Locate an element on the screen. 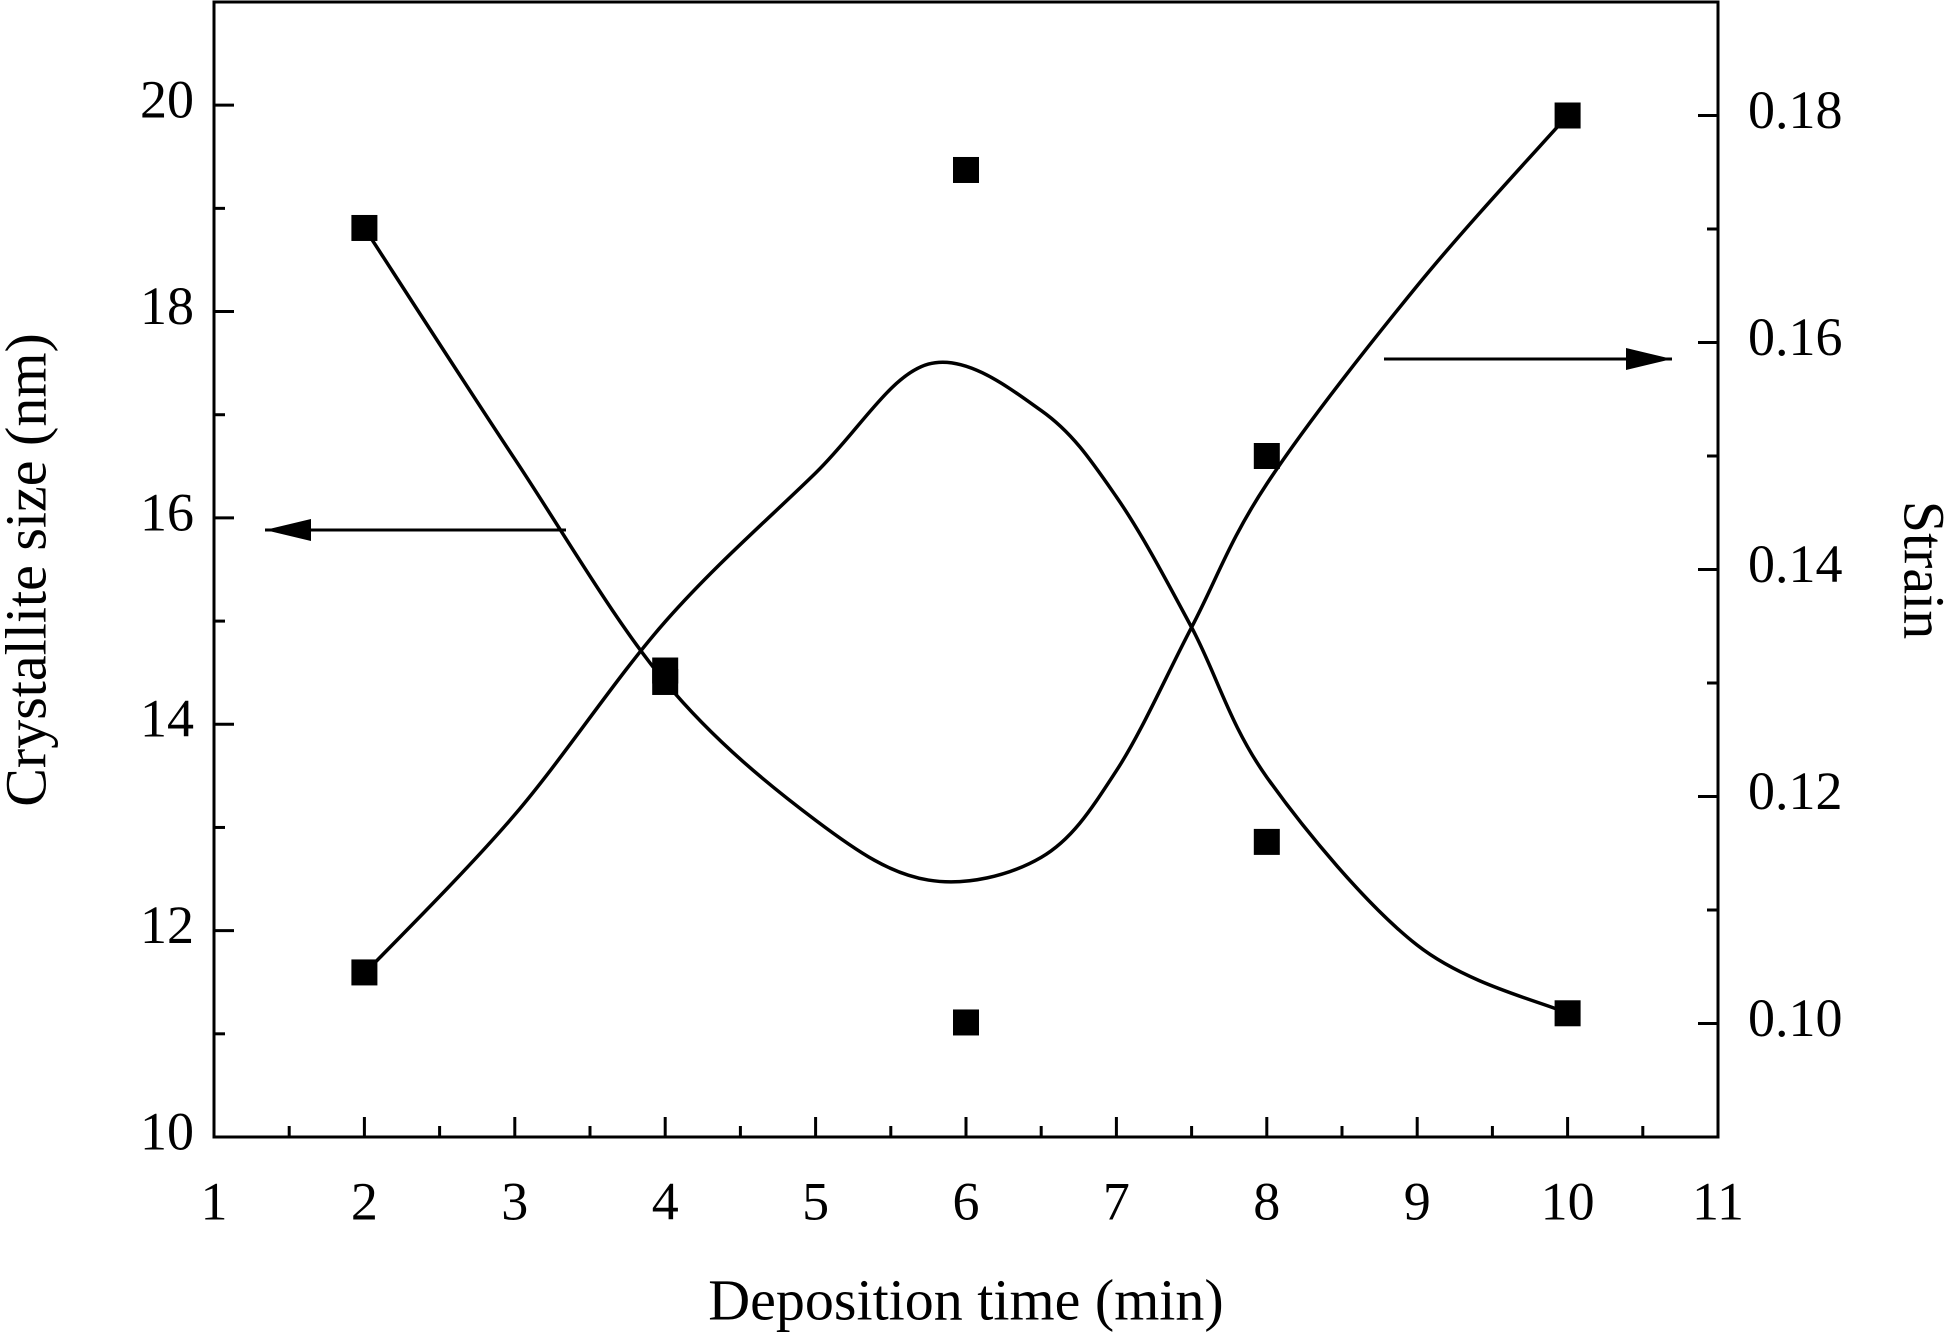 Image resolution: width=1949 pixels, height=1342 pixels. x-tick-label: 8 is located at coordinates (1266, 1201).